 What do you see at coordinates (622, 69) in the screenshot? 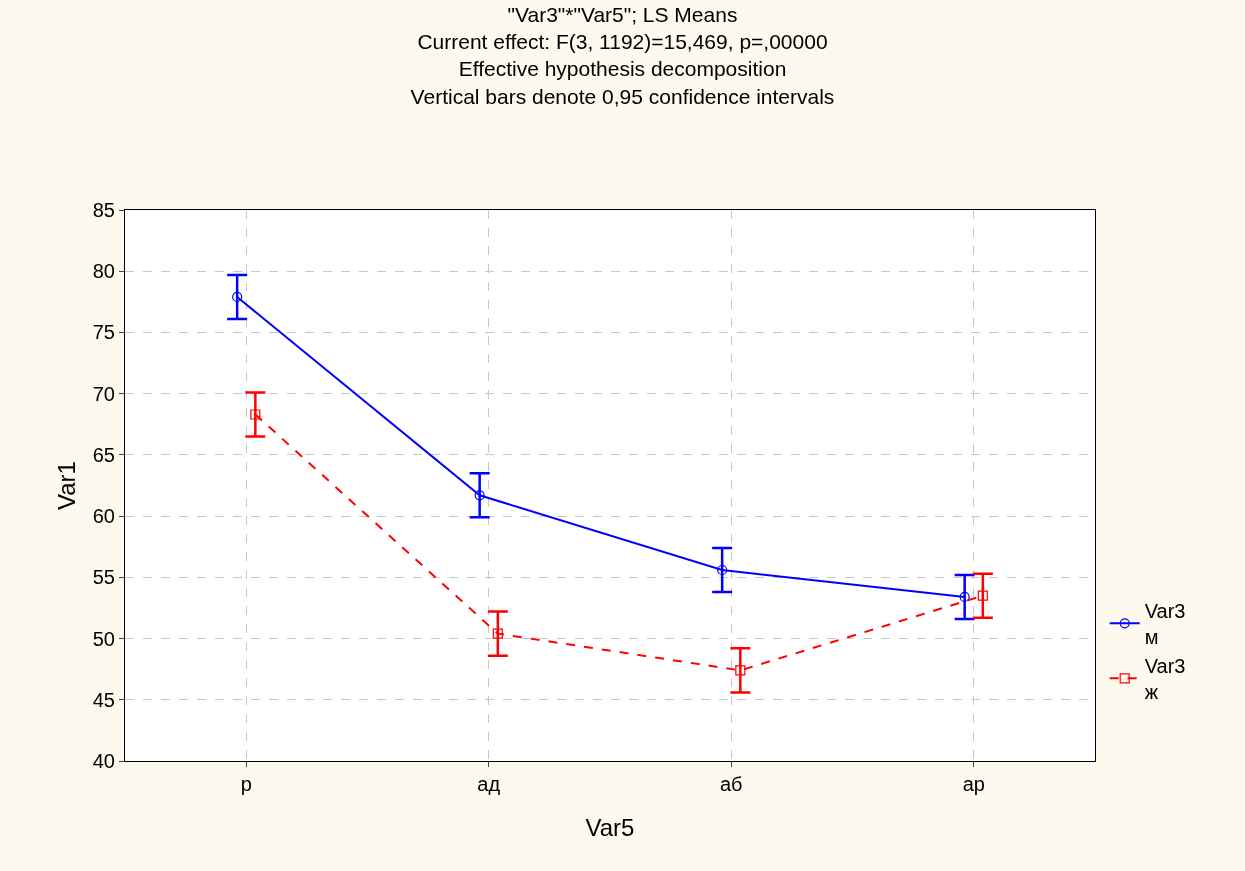
I see `chart-subtitle: Current effect: F(3, 1192)=15,469, p=,00000 Effective hypothesis decomposition Vertical bars denote 0,95 confidence intervals` at bounding box center [622, 69].